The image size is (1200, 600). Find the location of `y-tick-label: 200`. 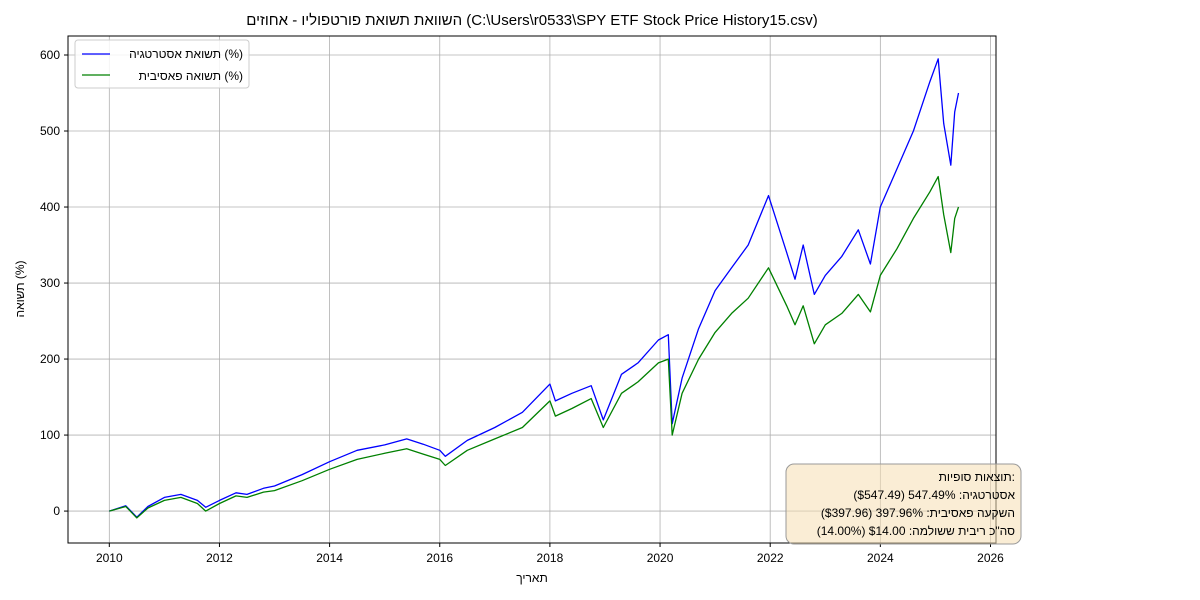

y-tick-label: 200 is located at coordinates (50, 359).